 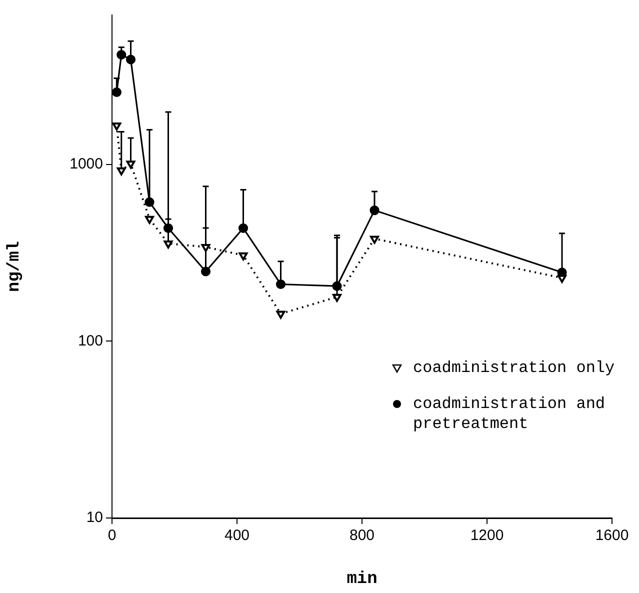 I want to click on x-tick-label: 1600, so click(x=612, y=535).